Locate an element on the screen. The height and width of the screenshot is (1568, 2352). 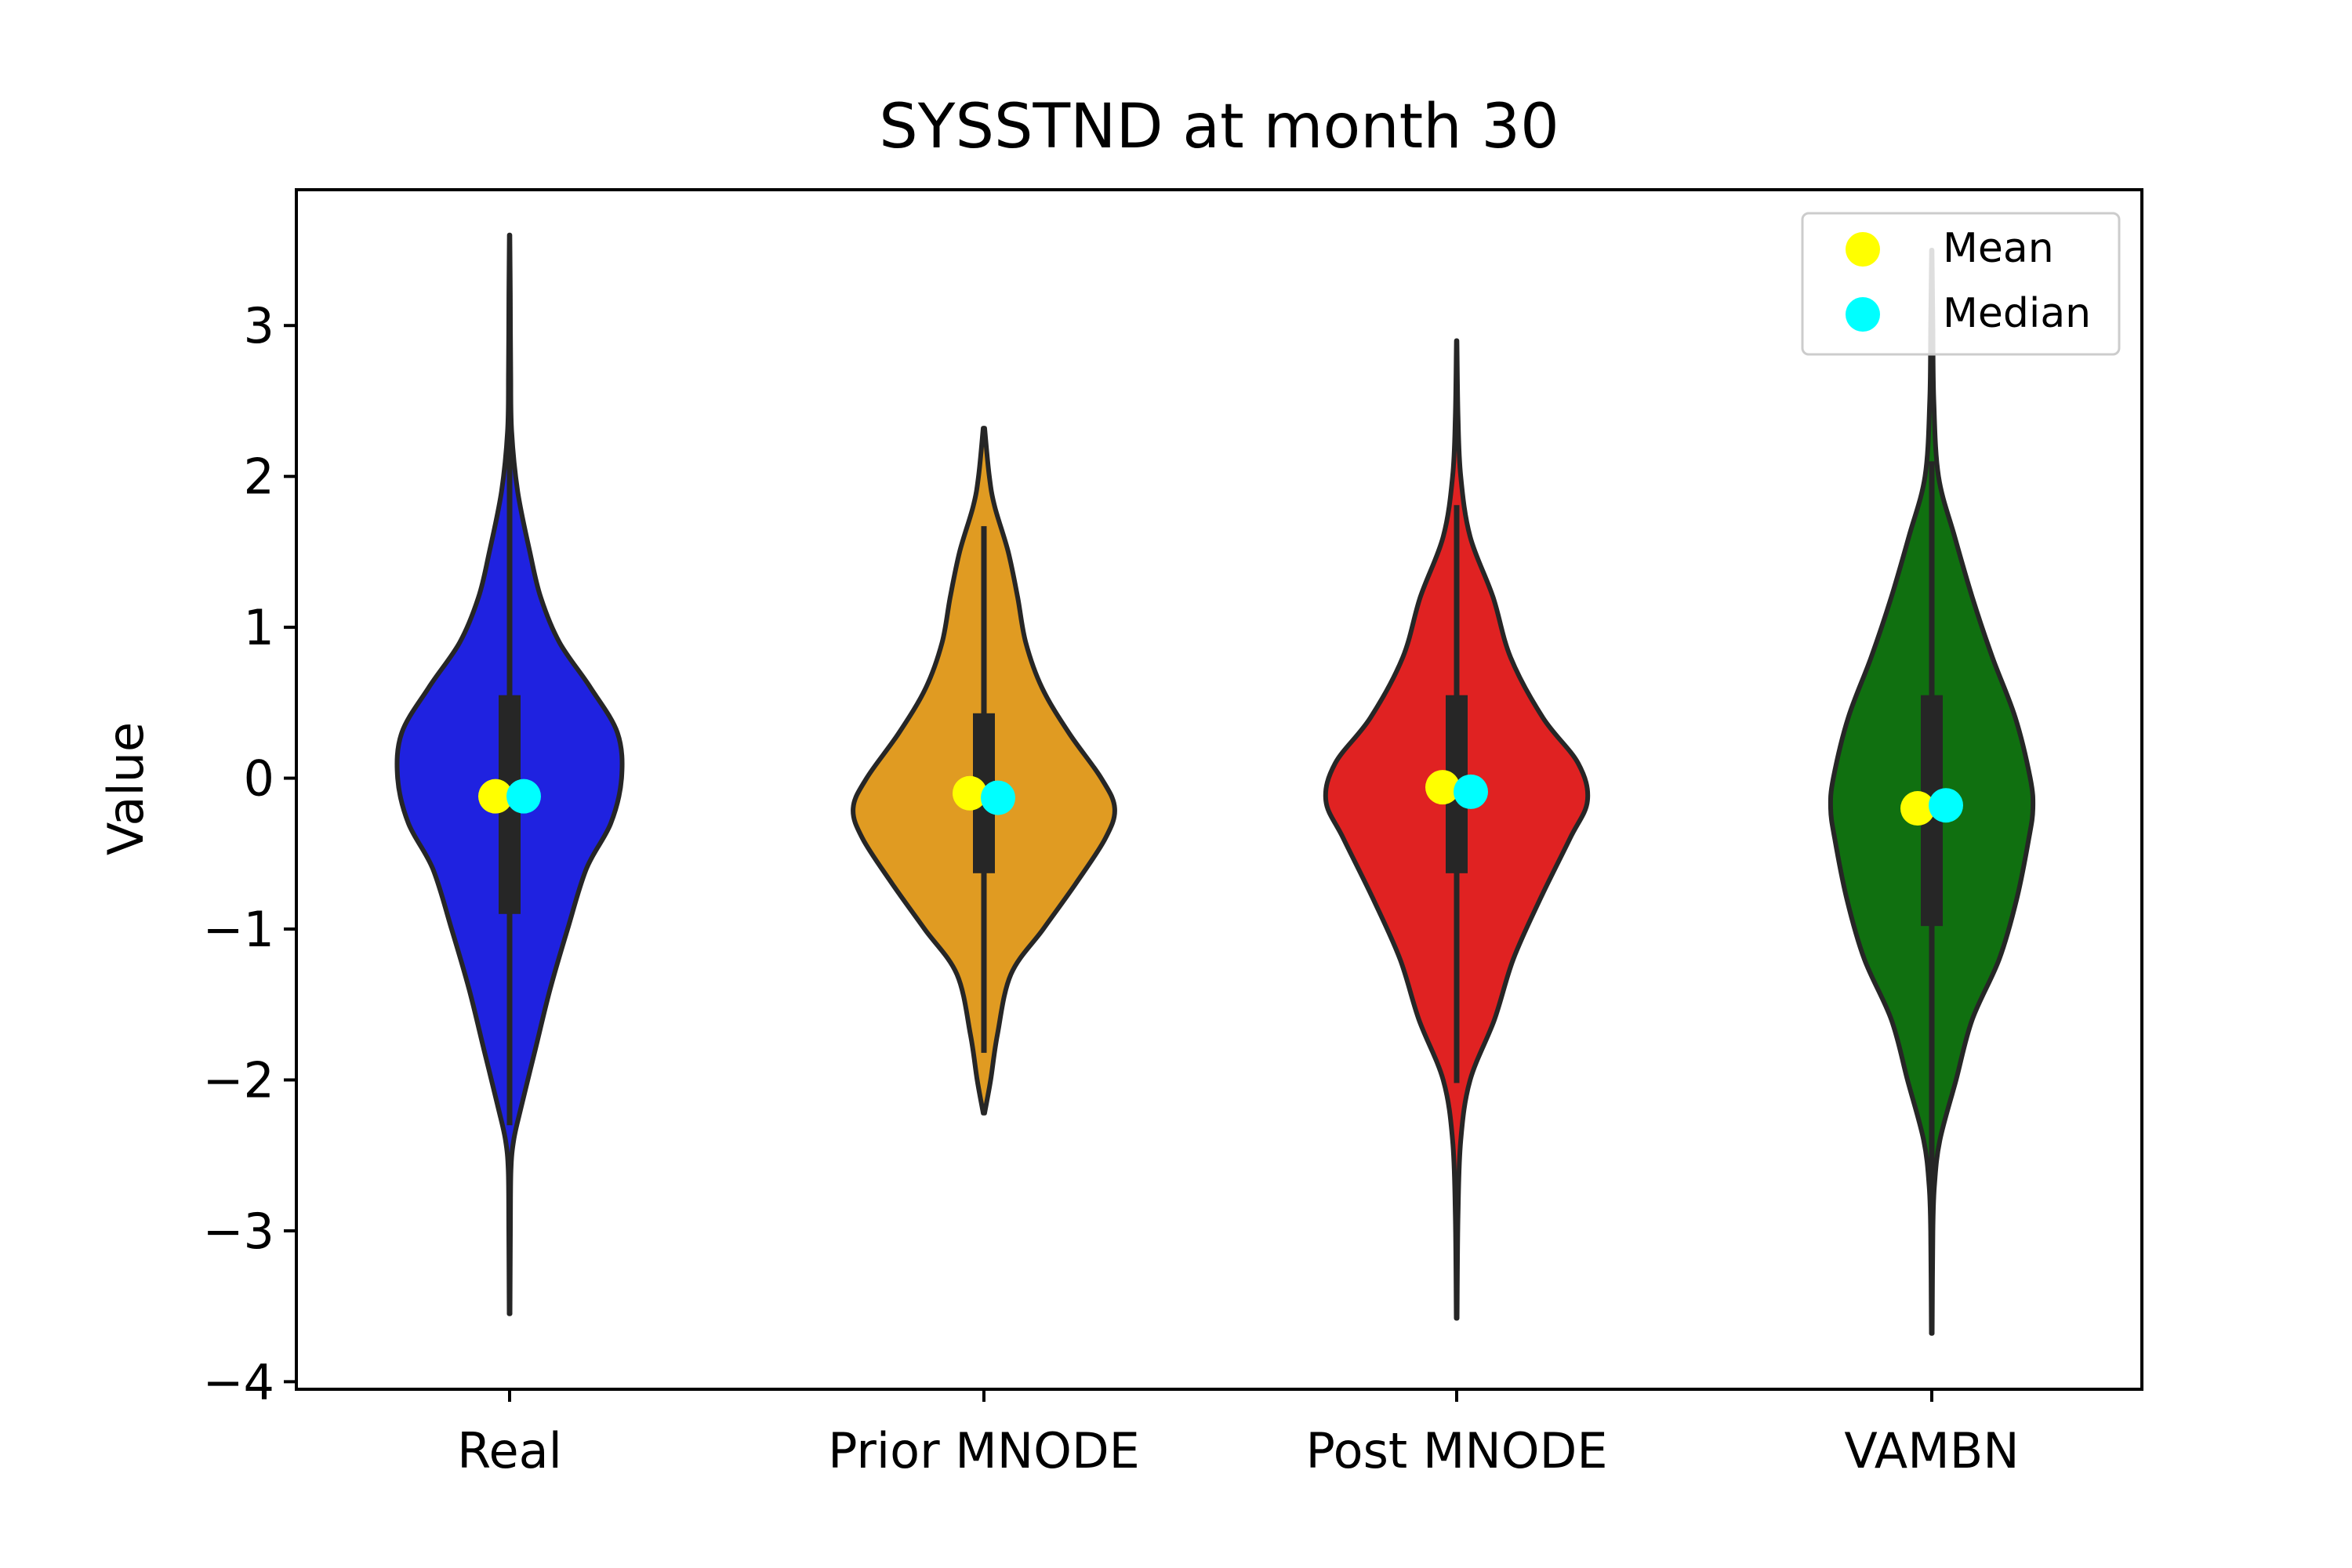
y-axis-label: Value is located at coordinates (125, 788).